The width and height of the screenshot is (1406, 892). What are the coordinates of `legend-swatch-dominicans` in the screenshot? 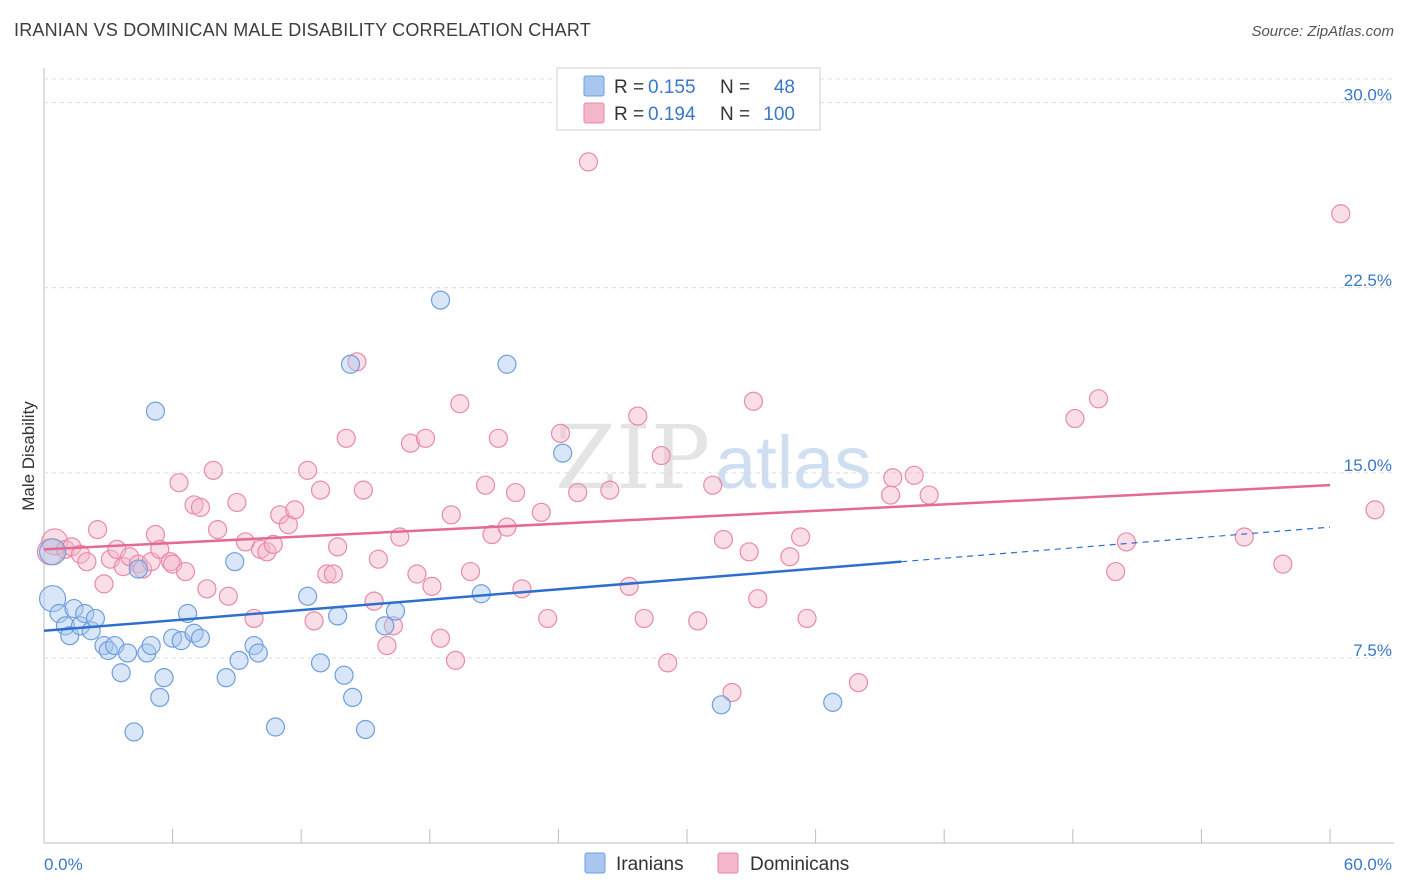 It's located at (594, 113).